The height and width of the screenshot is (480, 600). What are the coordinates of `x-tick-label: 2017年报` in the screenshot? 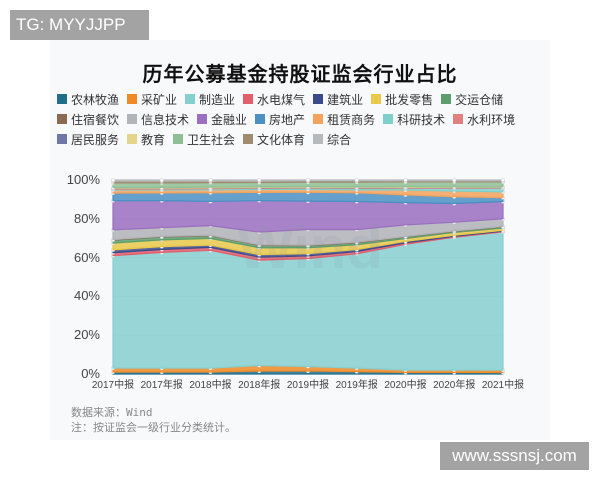 It's located at (161, 385).